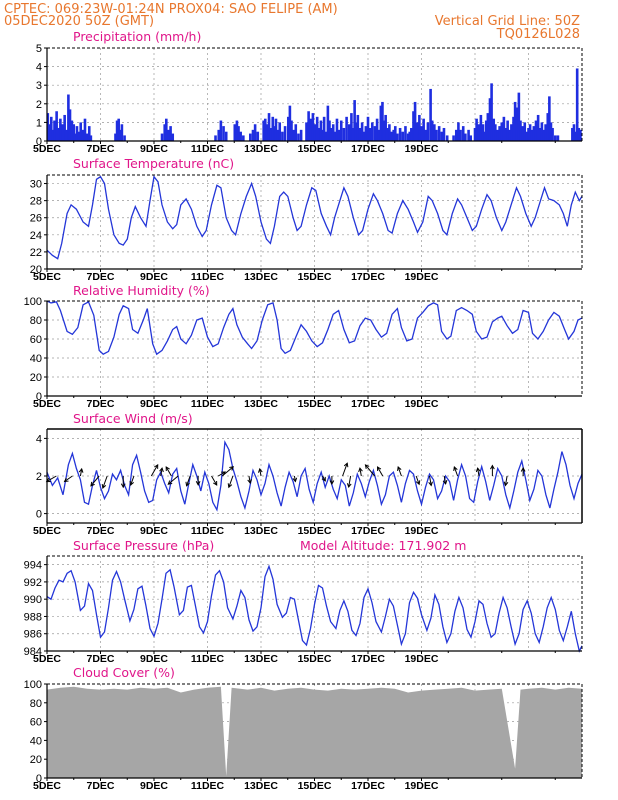 Image resolution: width=618 pixels, height=800 pixels. What do you see at coordinates (39, 477) in the screenshot?
I see `y-tick-label: 2` at bounding box center [39, 477].